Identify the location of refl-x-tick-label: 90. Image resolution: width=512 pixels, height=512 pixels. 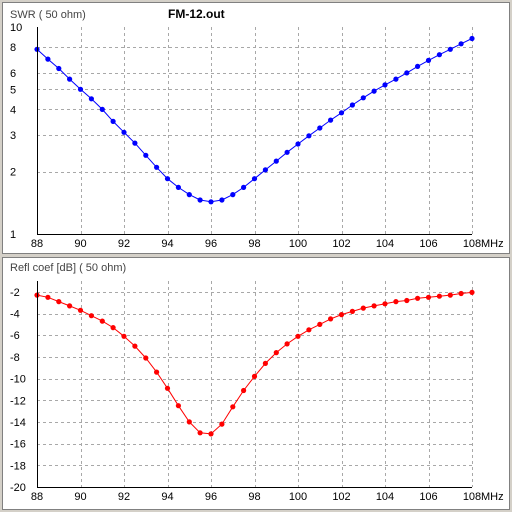
(80, 497).